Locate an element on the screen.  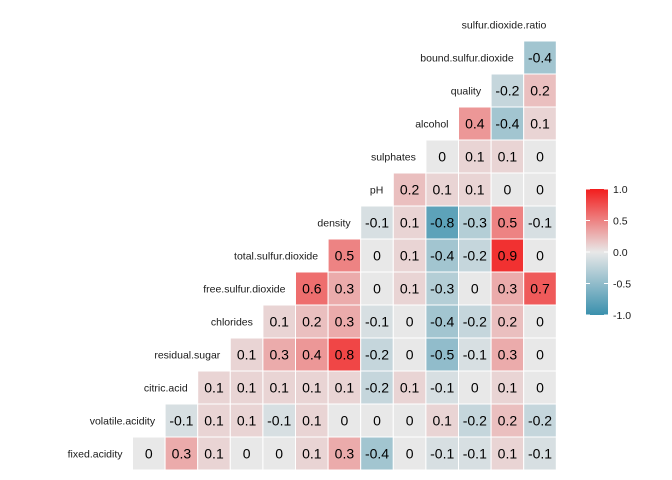
heatmap-cell-value: 0.8 is located at coordinates (345, 355).